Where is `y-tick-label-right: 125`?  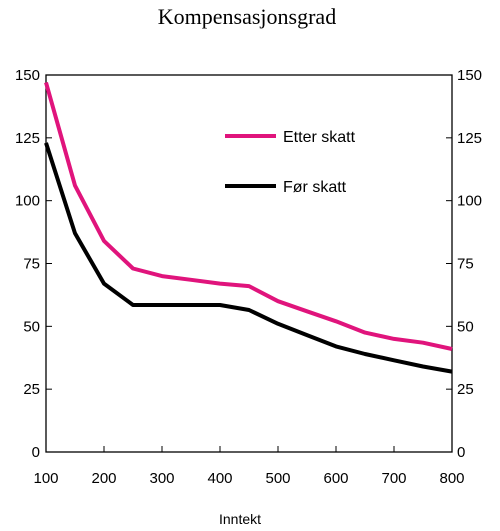 y-tick-label-right: 125 is located at coordinates (469, 138).